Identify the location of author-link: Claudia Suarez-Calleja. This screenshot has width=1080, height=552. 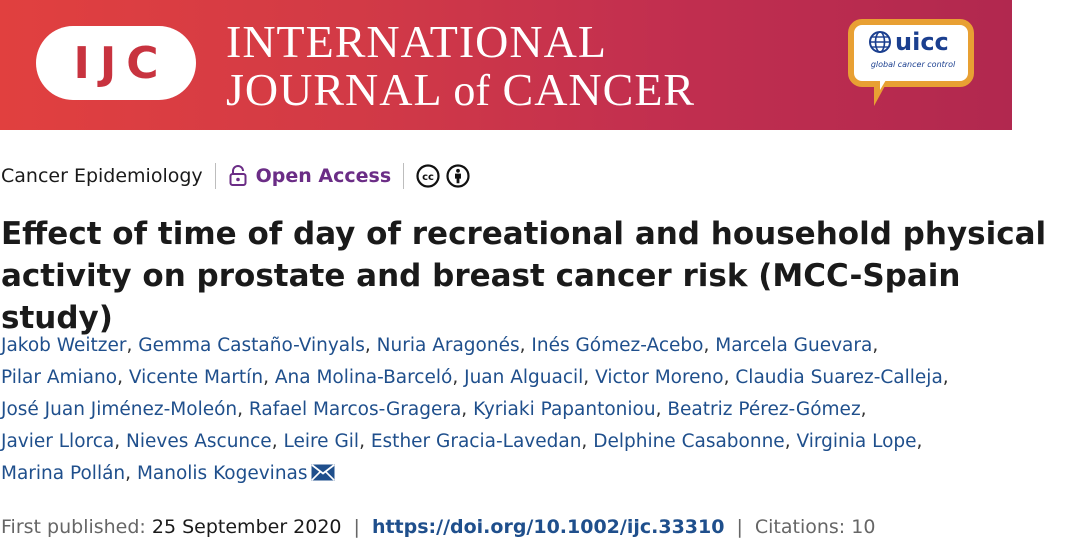
(839, 377).